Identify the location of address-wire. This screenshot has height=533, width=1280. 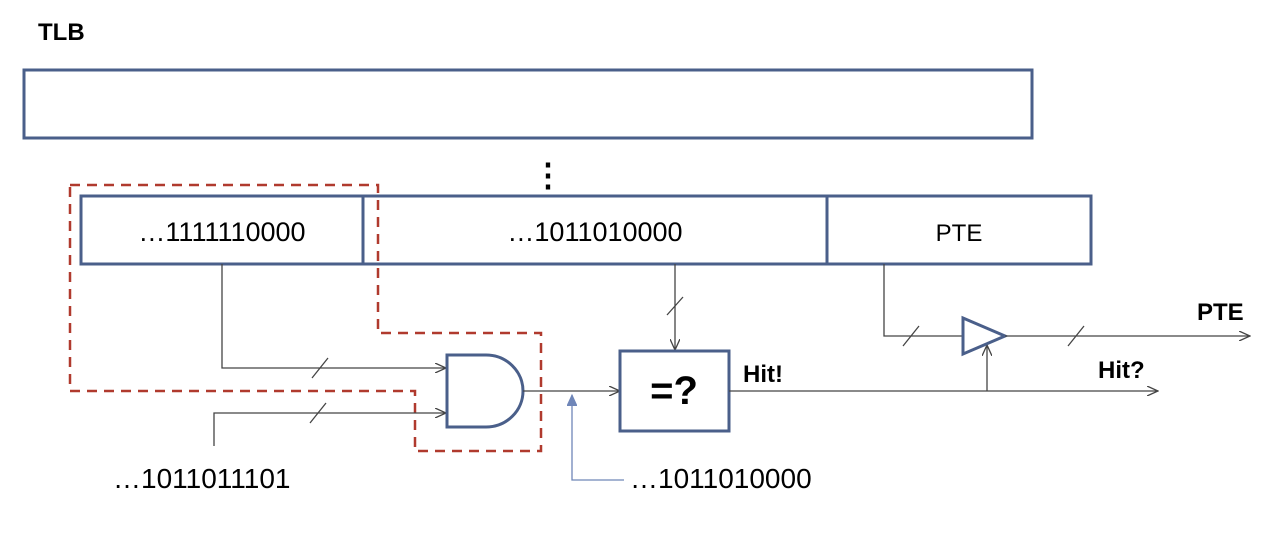
(329, 429).